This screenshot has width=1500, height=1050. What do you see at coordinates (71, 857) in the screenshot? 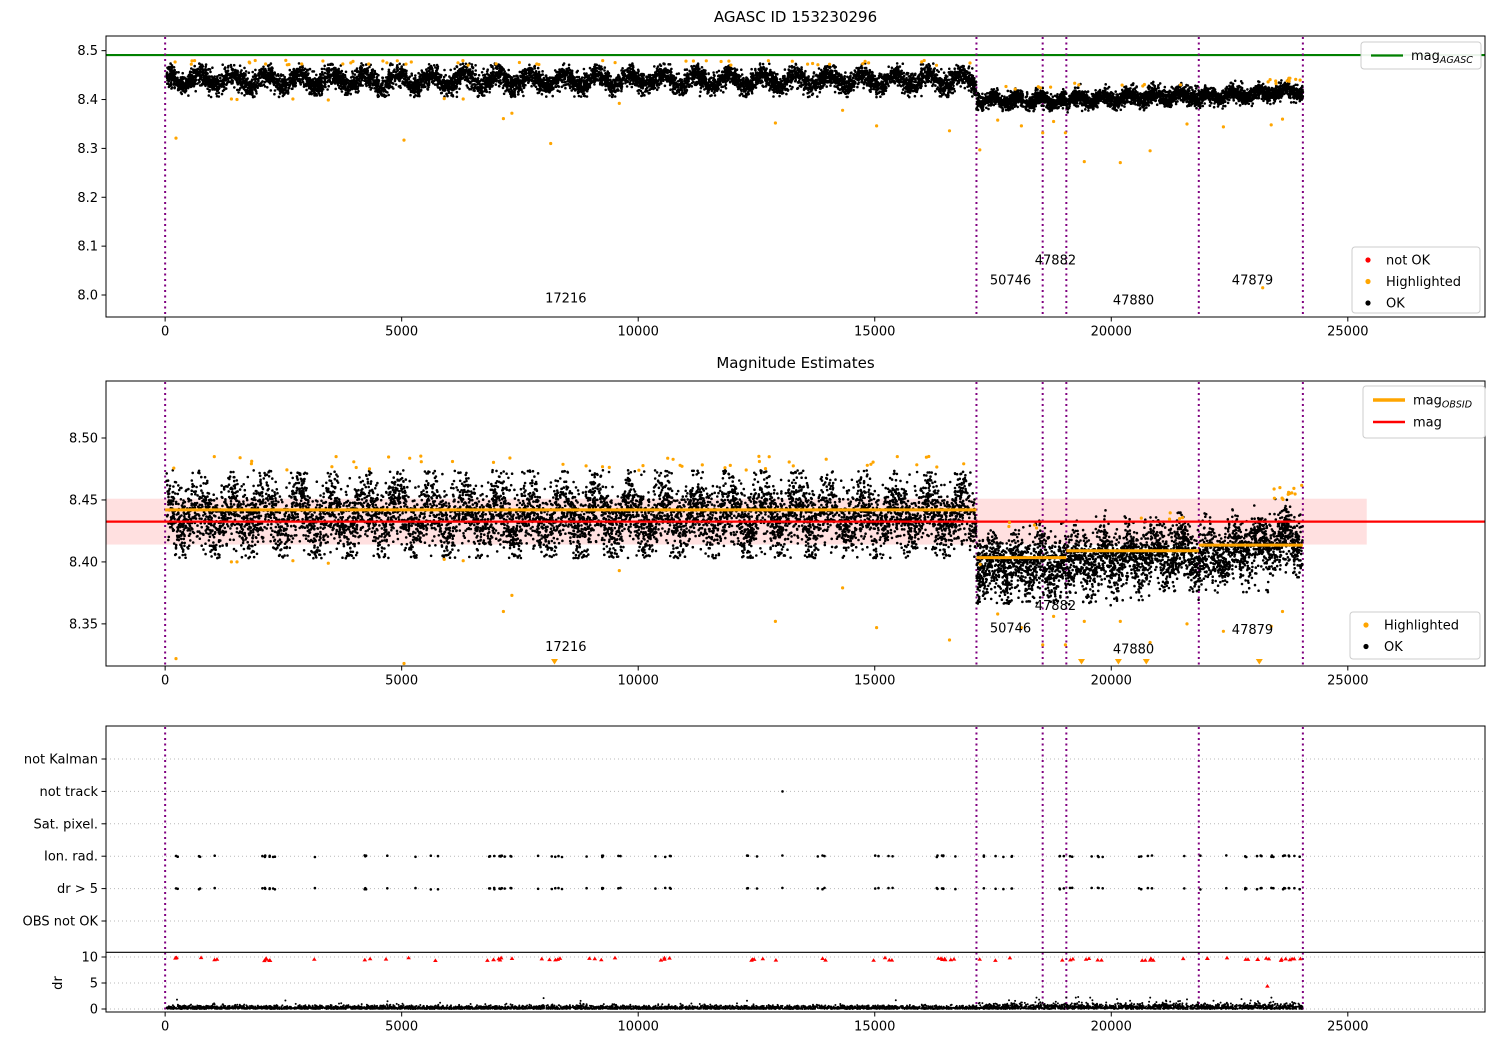
I see `flag-category-label: Ion. rad.` at bounding box center [71, 857].